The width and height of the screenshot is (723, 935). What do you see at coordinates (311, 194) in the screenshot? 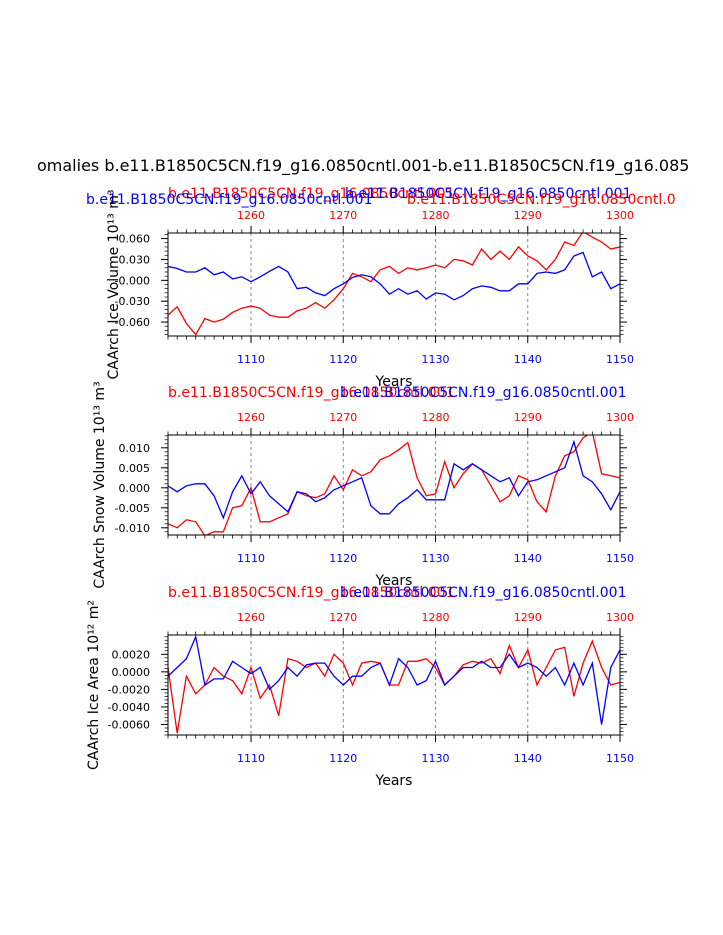
I see `ice-volume-title-red: b.e11.B1850C5CN.f19_g16.0850cntl.001` at bounding box center [311, 194].